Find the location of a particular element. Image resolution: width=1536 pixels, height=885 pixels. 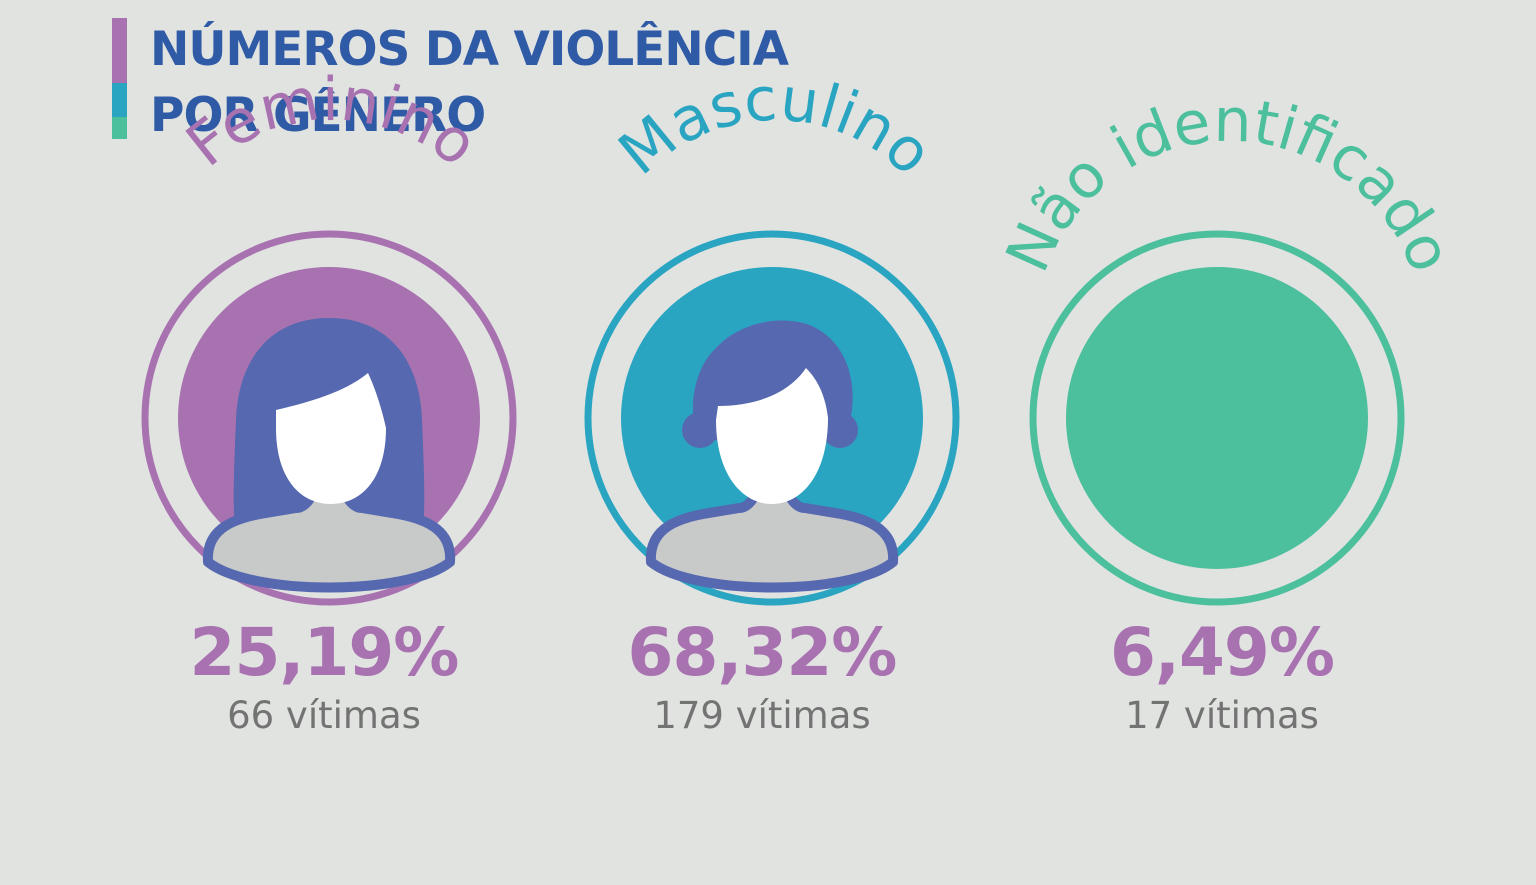

group-feminino: Feminino is located at coordinates (329, 335).